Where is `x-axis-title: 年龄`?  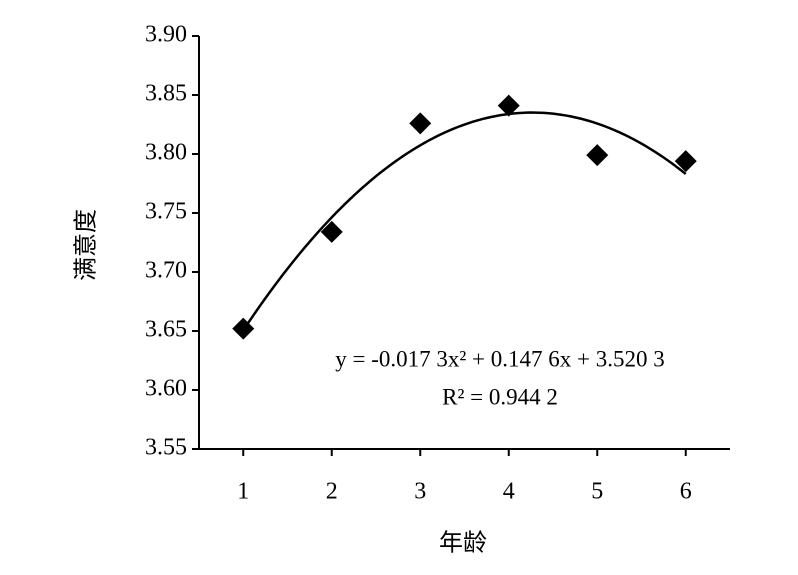
x-axis-title: 年龄 is located at coordinates (463, 543).